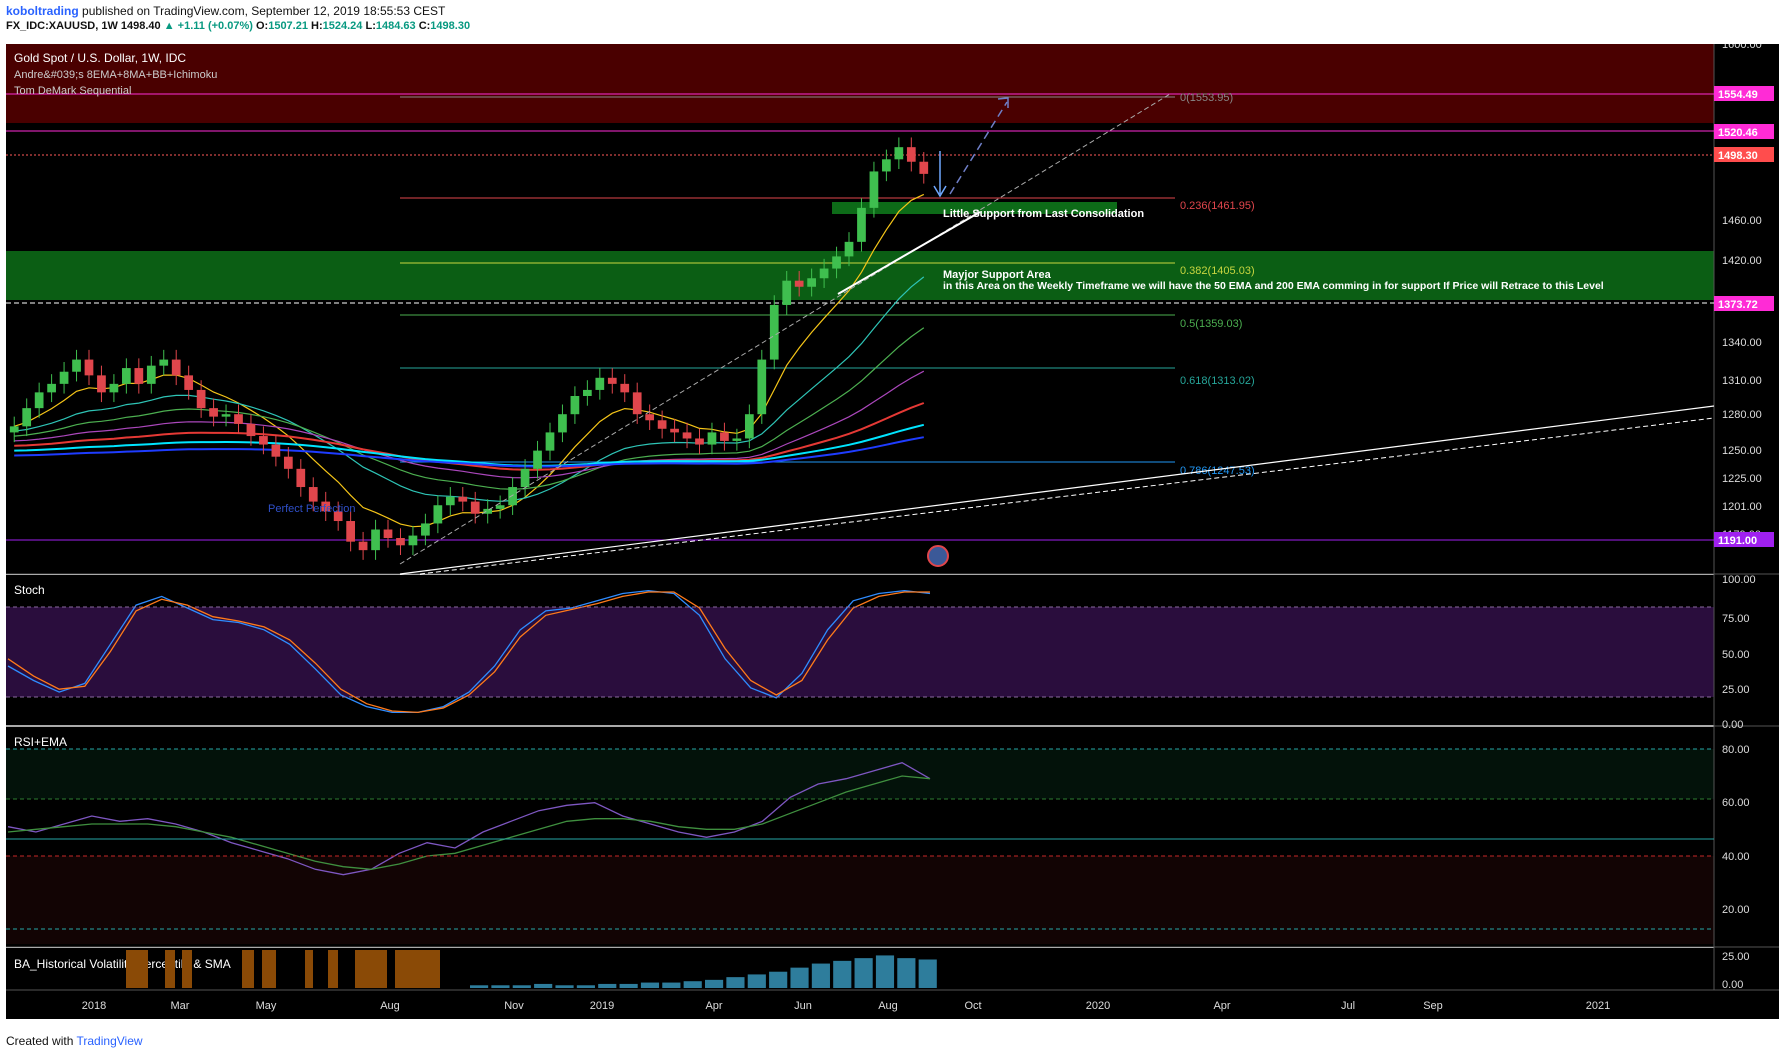 This screenshot has height=1057, width=1779. I want to click on author-link: koboltrading, so click(42, 11).